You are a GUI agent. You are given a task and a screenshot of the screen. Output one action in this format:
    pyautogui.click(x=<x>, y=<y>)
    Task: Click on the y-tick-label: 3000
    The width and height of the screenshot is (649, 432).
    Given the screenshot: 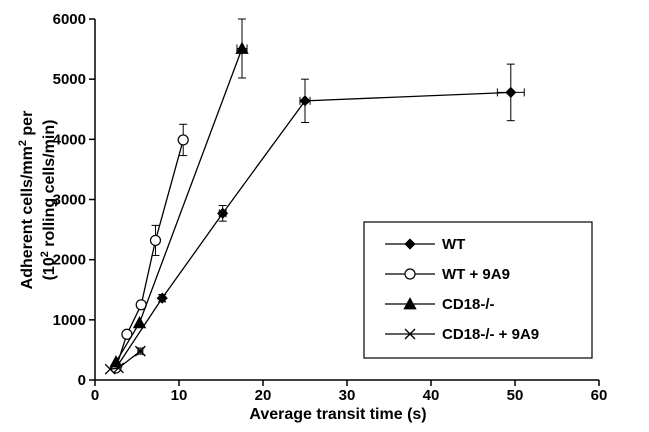 What is the action you would take?
    pyautogui.click(x=69, y=200)
    